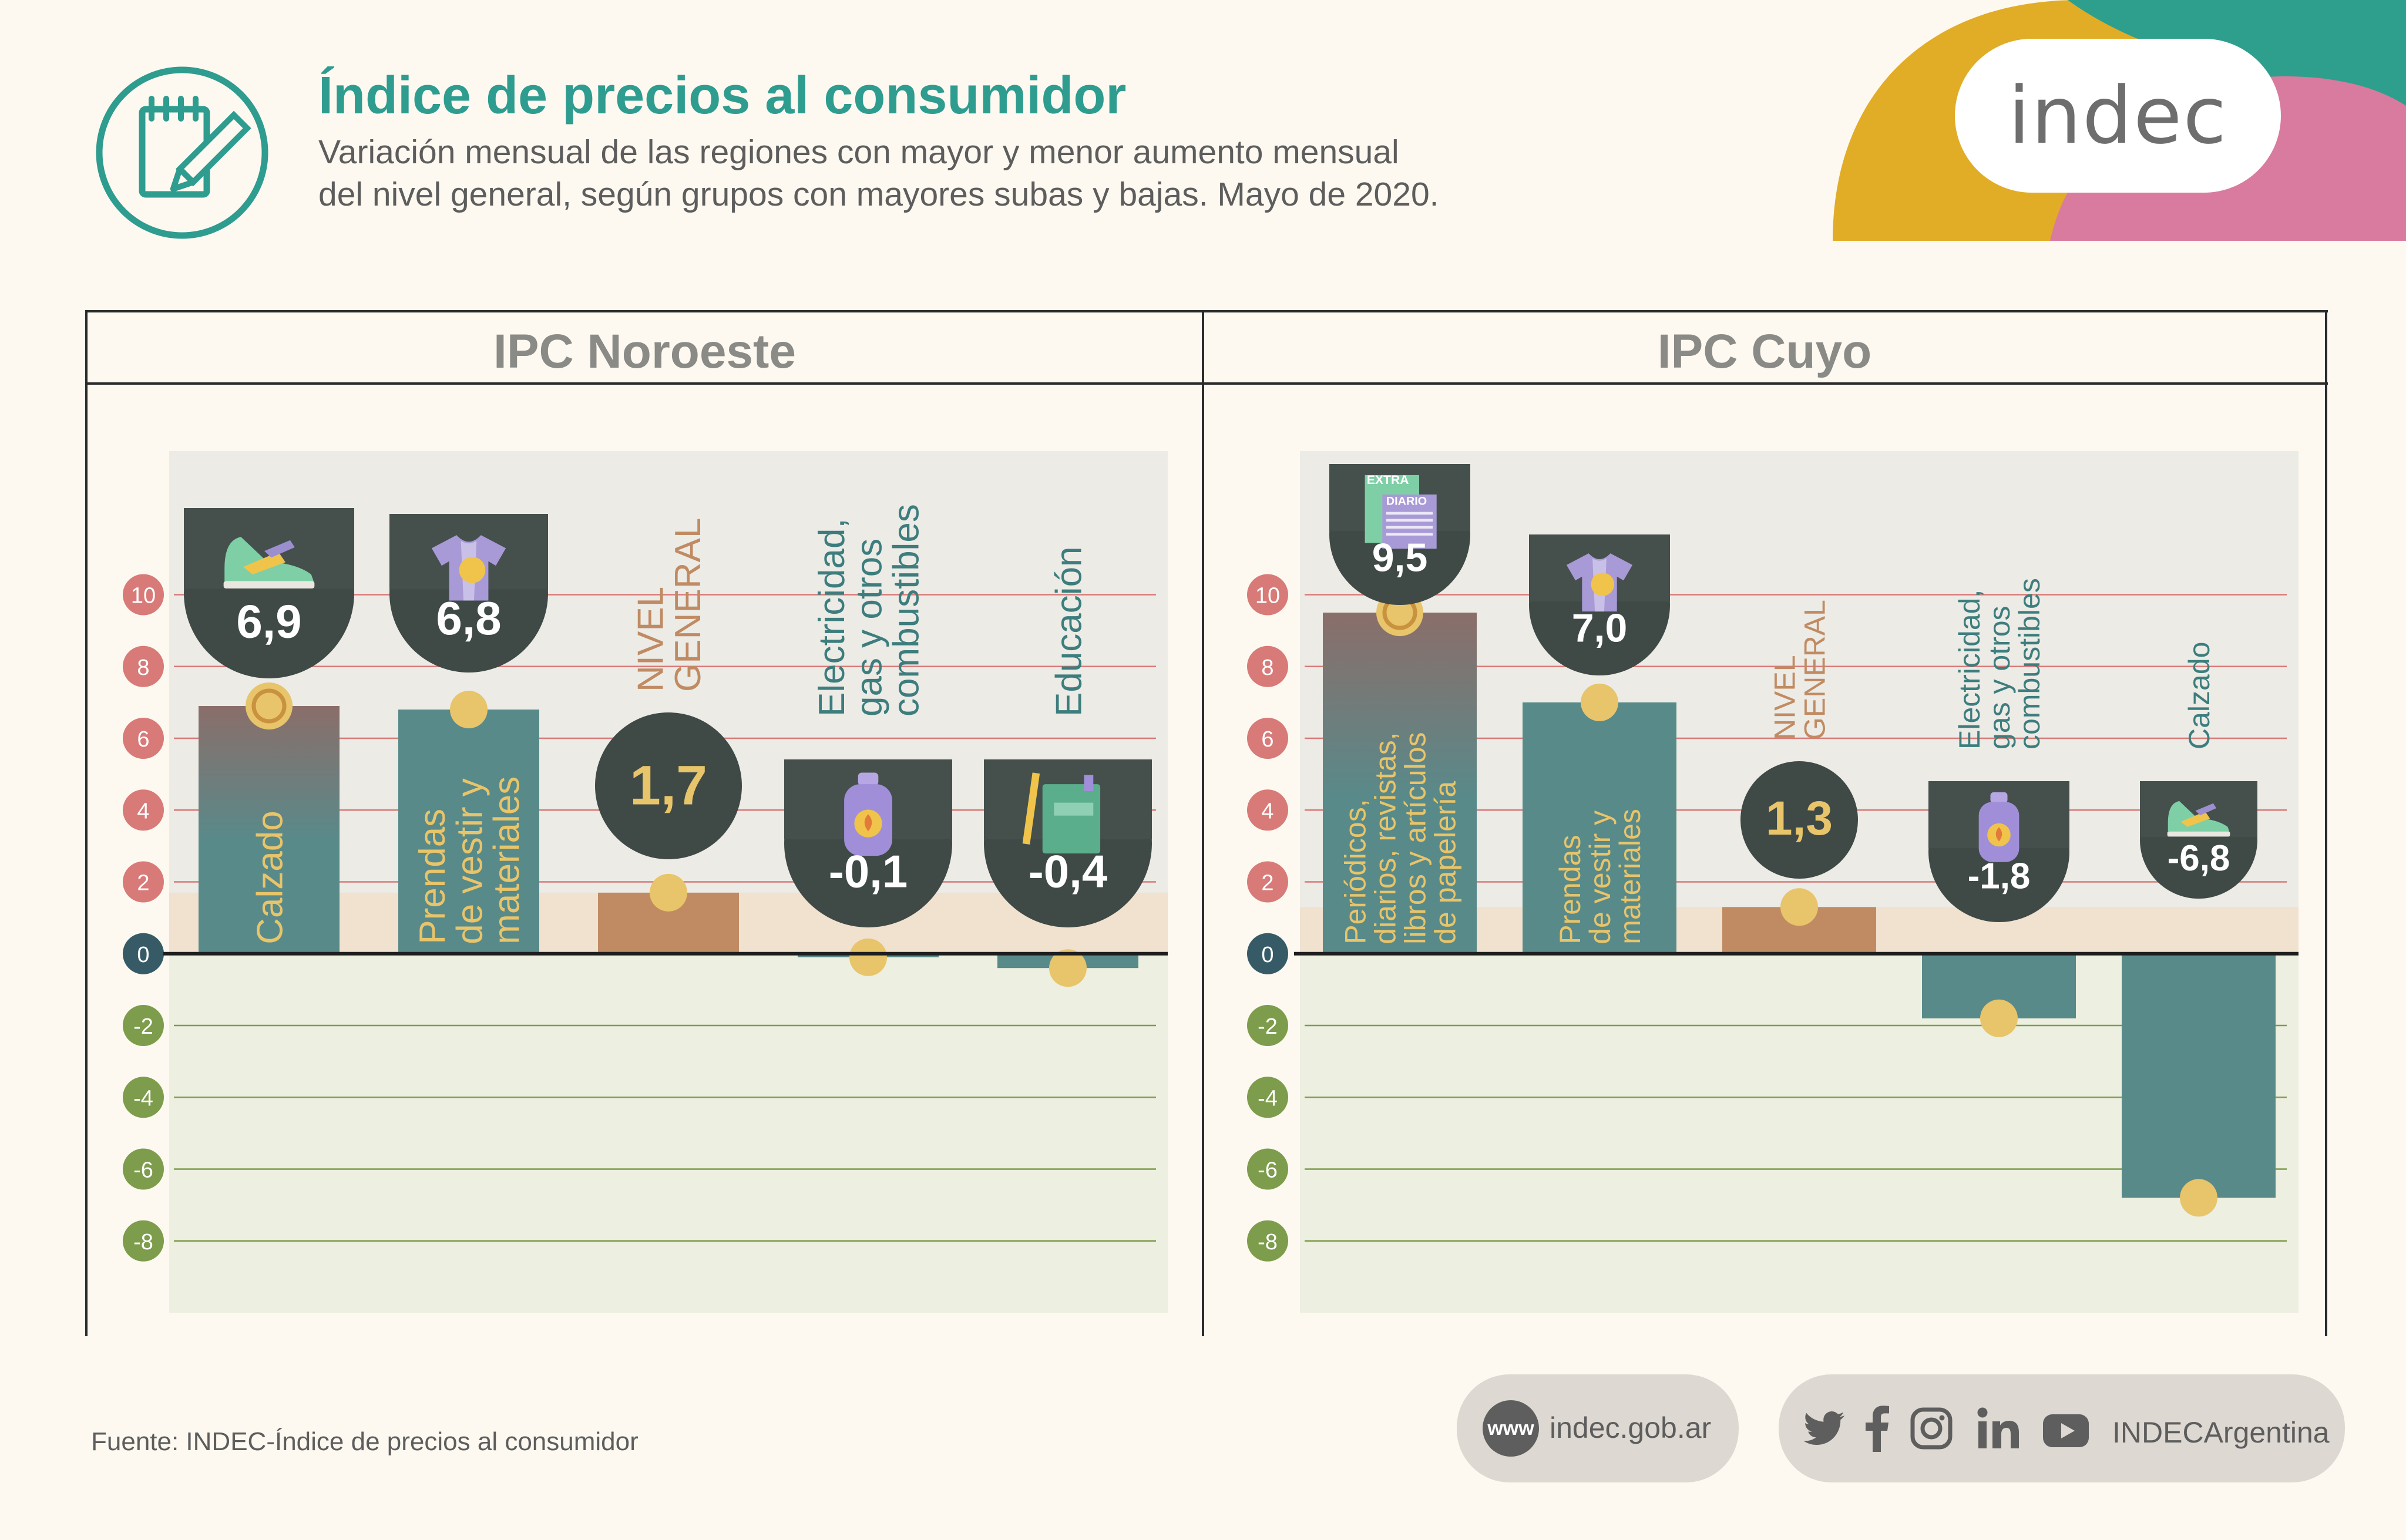 This screenshot has height=1540, width=2406. What do you see at coordinates (1406, 501) in the screenshot?
I see `newspaper-icon-text: DIARIO` at bounding box center [1406, 501].